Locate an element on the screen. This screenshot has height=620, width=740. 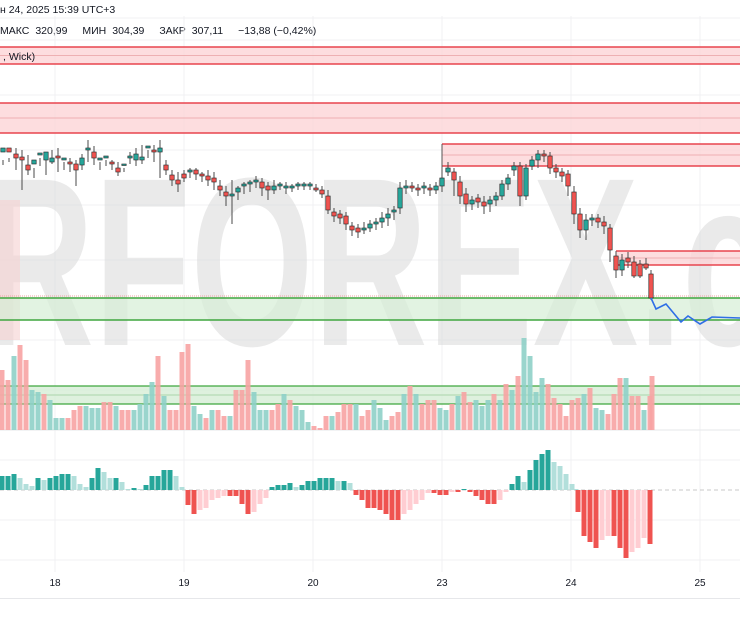
header-datetime: н 24, 2025 15:39 UTC+3 is located at coordinates (58, 10).